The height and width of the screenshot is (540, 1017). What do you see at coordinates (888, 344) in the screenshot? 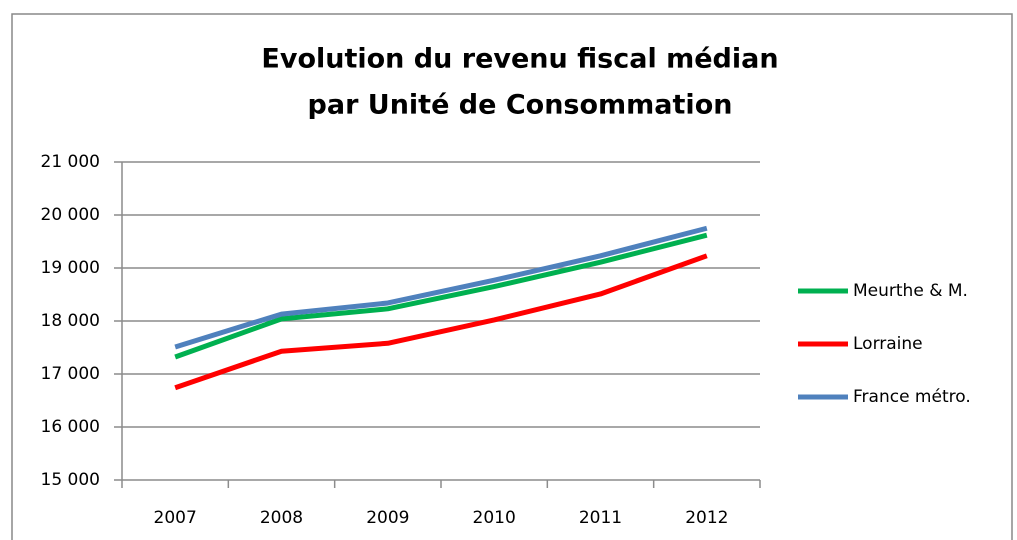
I see `legend-label: Lorraine` at bounding box center [888, 344].